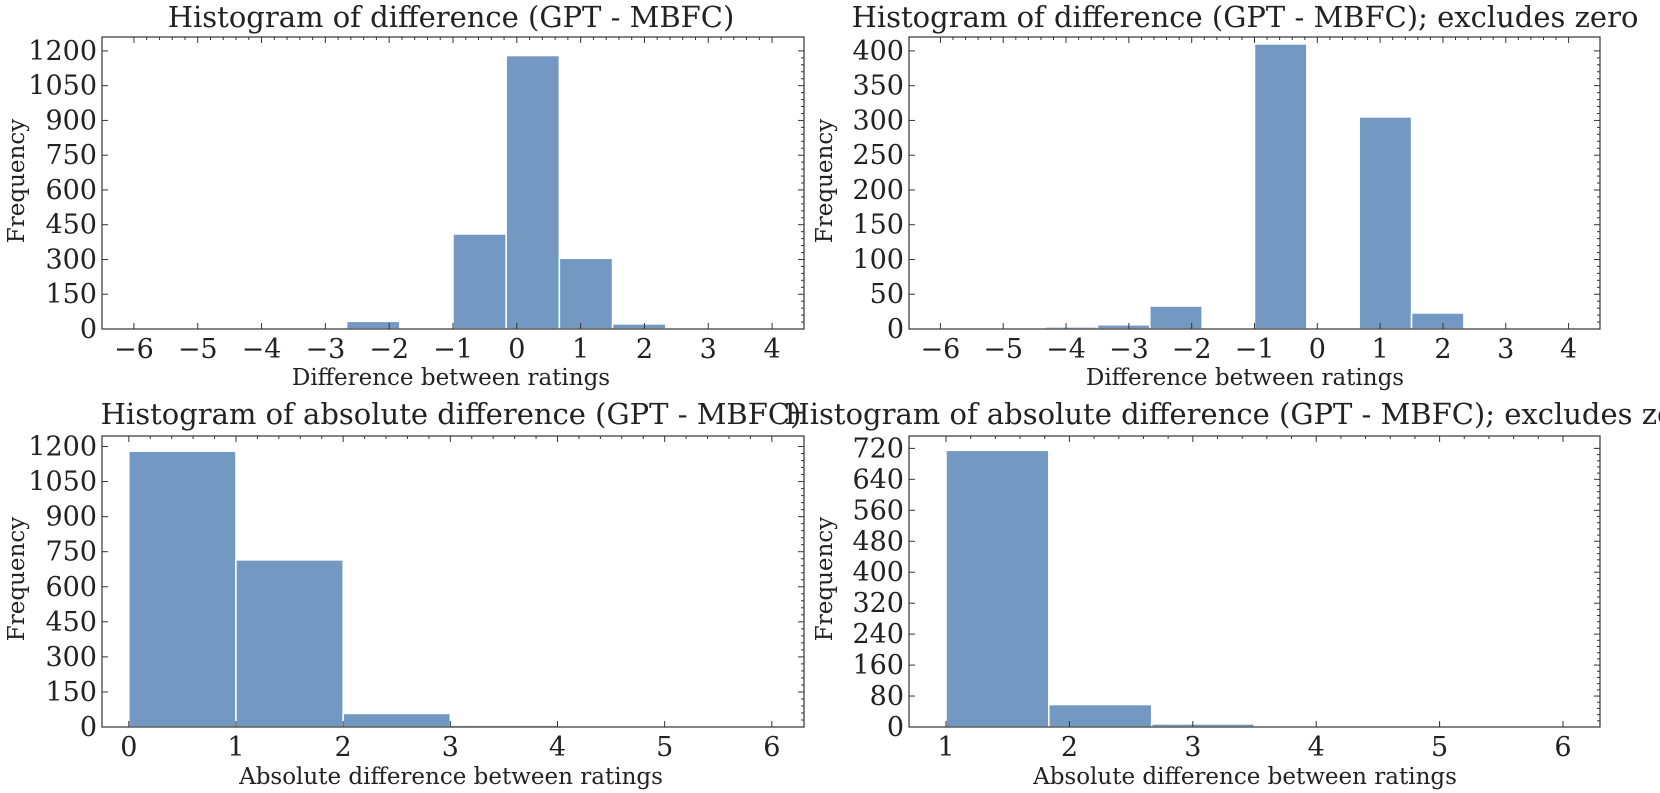  Describe the element at coordinates (451, 17) in the screenshot. I see `chart-title: Histogram of difference (GPT - MBFC)` at that location.